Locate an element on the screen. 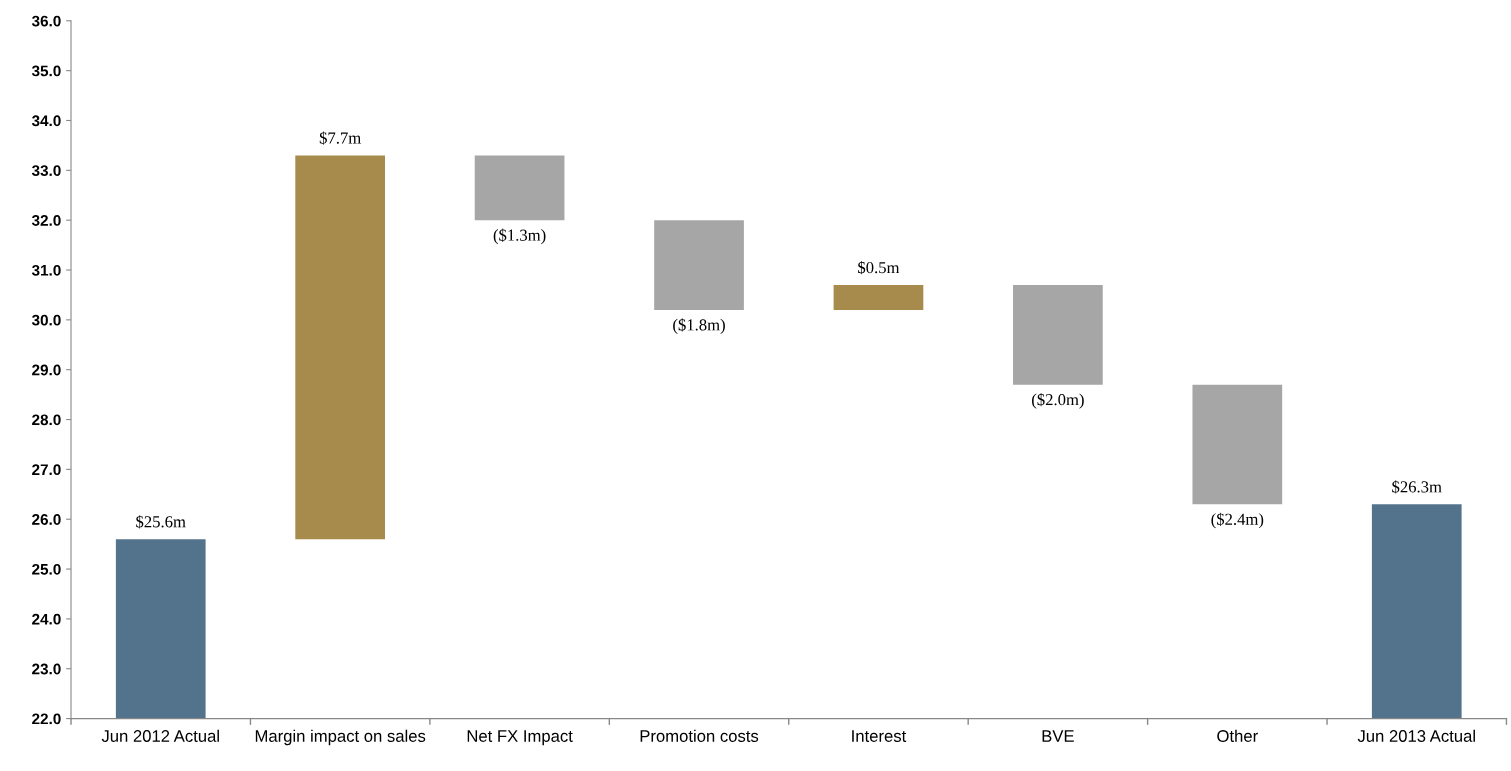 This screenshot has width=1511, height=771. y-tick-label: 28.0 is located at coordinates (46, 420).